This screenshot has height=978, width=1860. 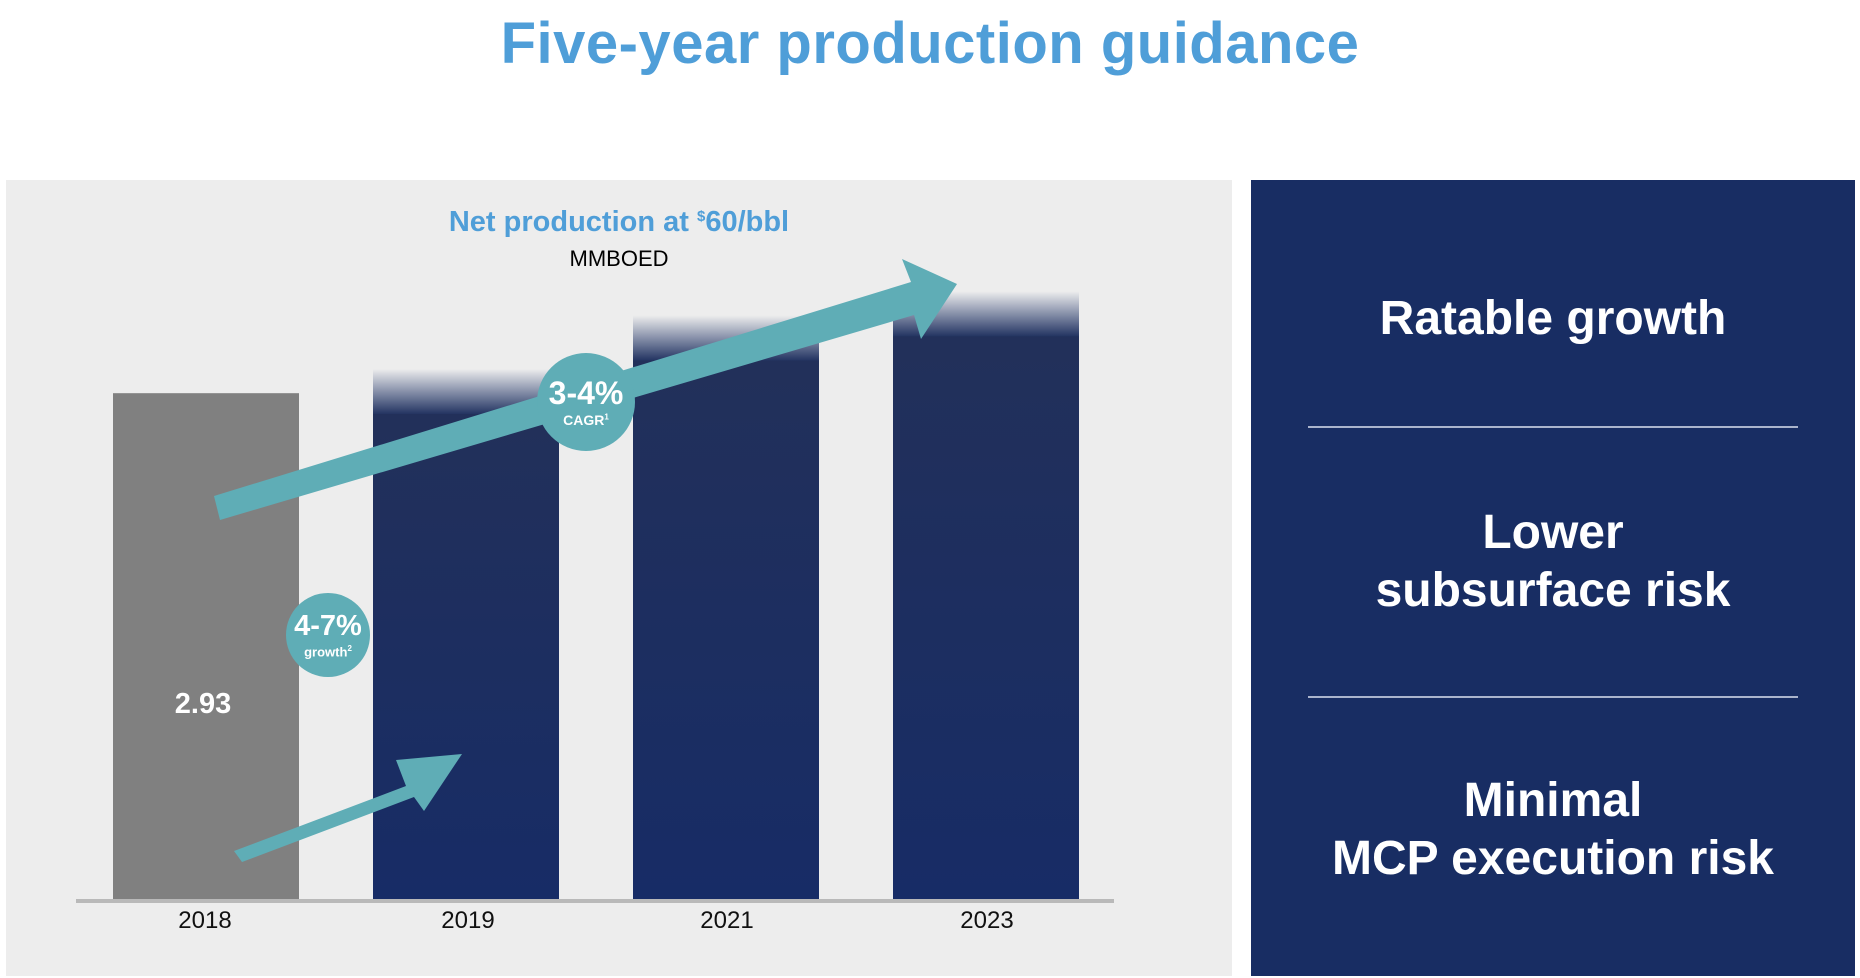 What do you see at coordinates (987, 920) in the screenshot?
I see `x-tick-2023: 2023` at bounding box center [987, 920].